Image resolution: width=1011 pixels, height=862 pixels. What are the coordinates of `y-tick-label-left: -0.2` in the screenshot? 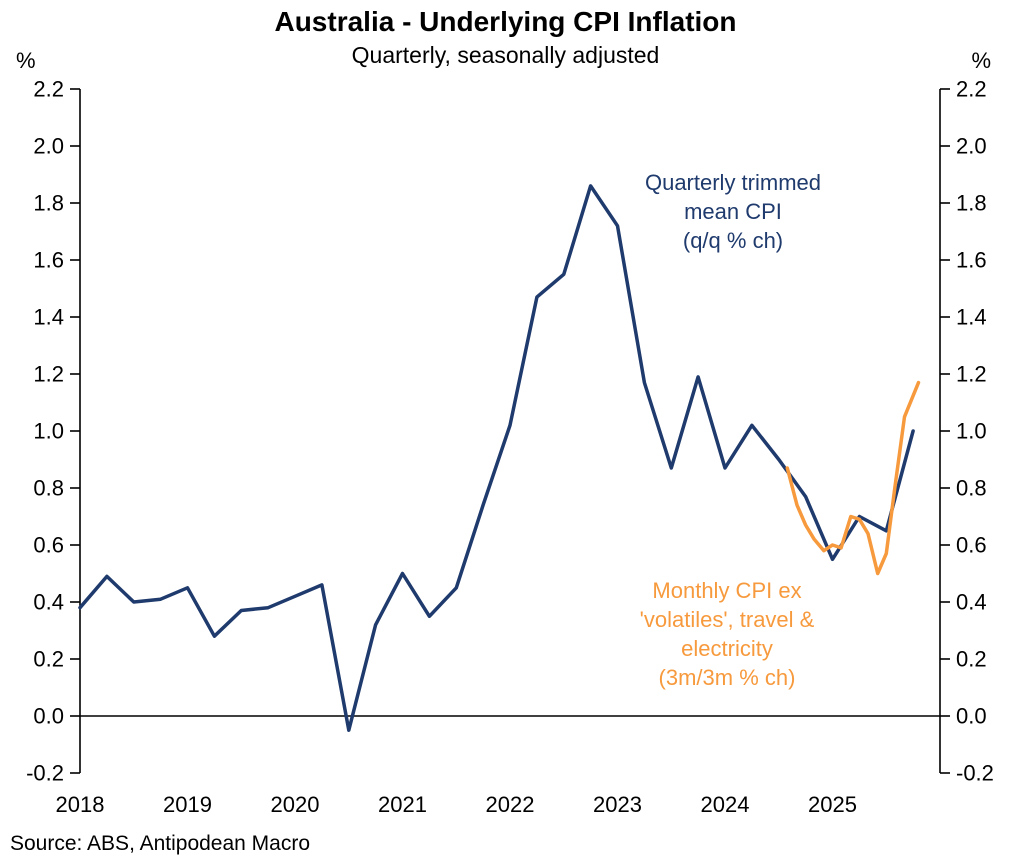 It's located at (45, 773).